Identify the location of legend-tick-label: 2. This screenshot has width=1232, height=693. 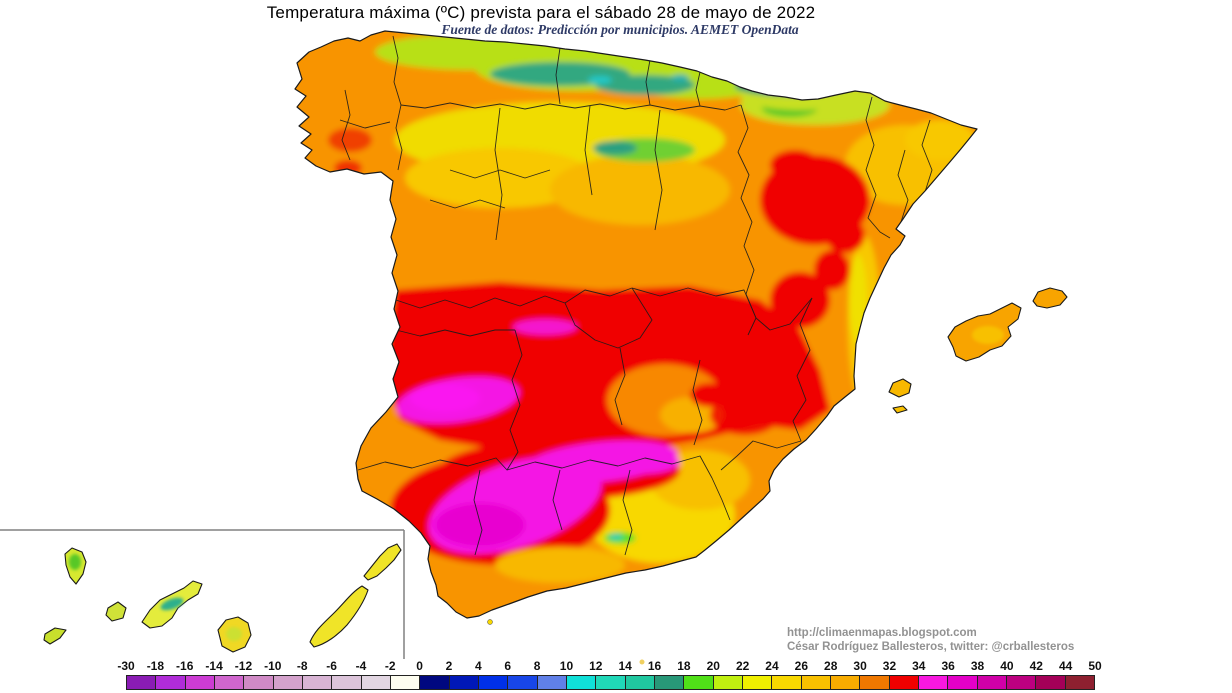
(449, 666).